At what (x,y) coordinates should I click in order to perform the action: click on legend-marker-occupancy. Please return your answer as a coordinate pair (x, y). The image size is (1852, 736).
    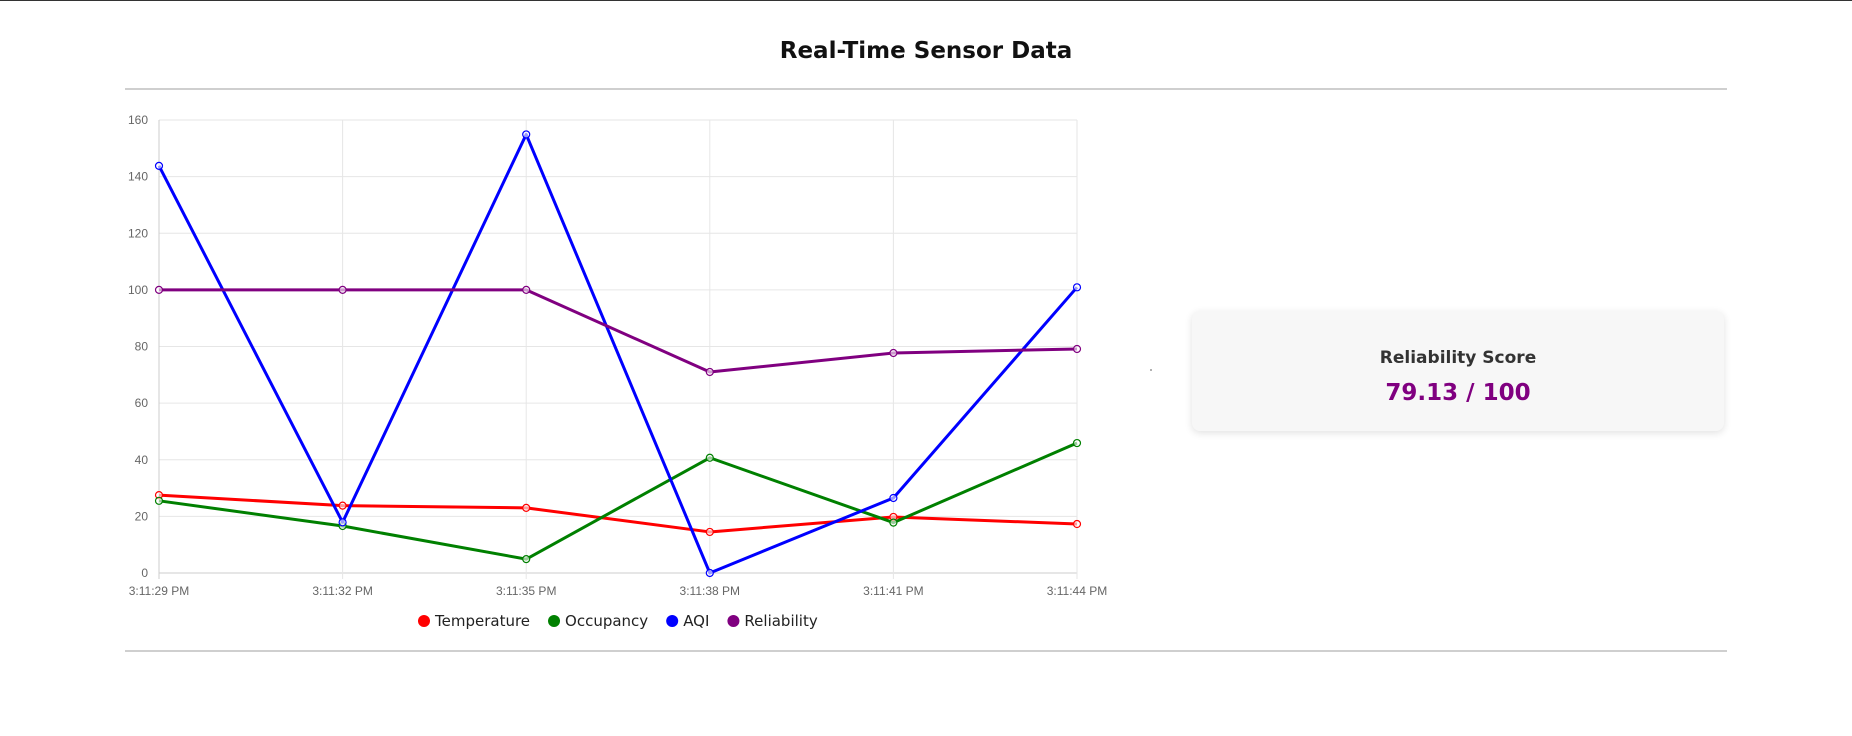
    Looking at the image, I should click on (554, 621).